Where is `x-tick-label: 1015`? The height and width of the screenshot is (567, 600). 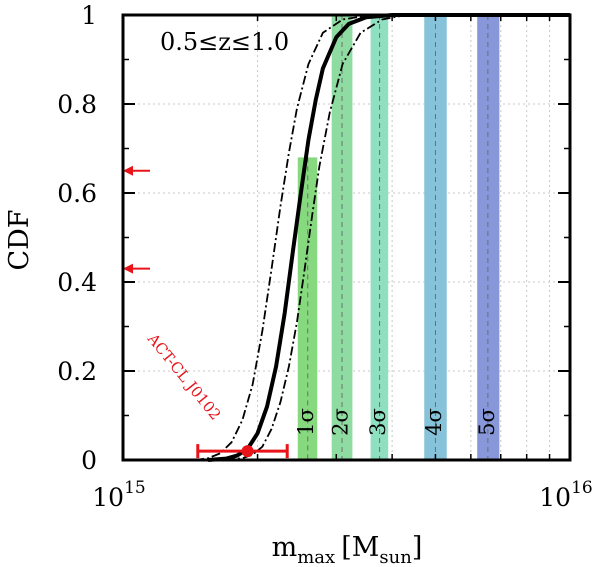 x-tick-label: 1015 is located at coordinates (118, 495).